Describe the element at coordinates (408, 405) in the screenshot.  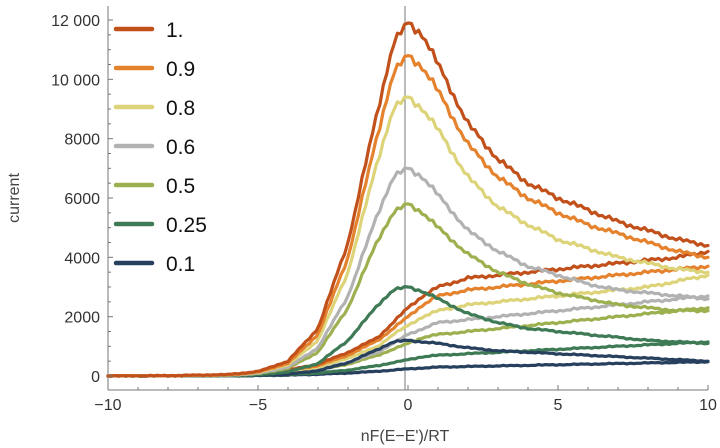
I see `x-tick-label: 0` at that location.